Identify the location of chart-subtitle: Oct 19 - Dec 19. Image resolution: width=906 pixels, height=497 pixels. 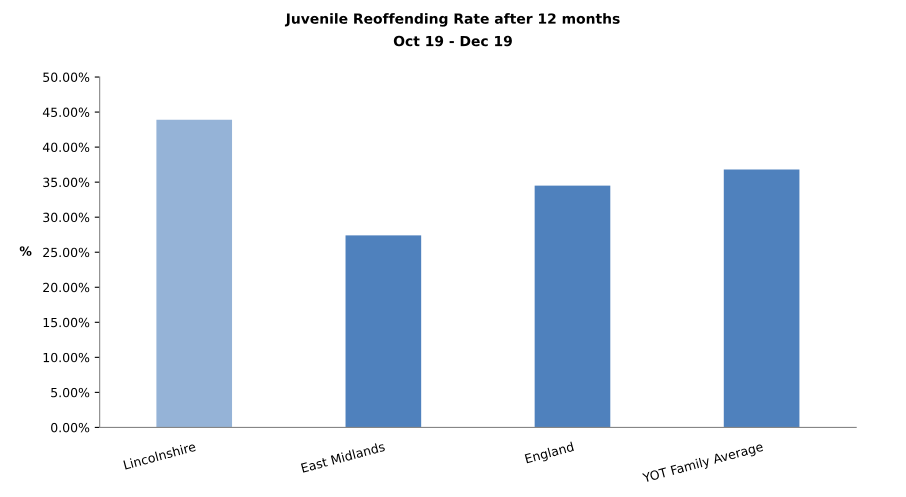
(453, 41).